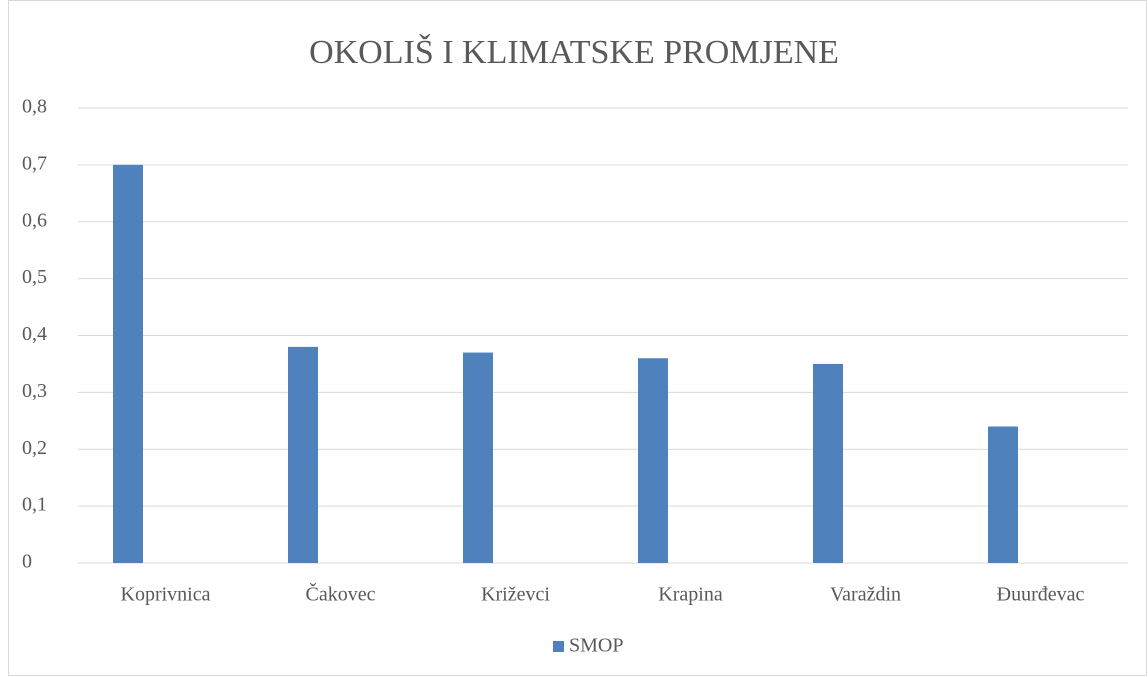  Describe the element at coordinates (34, 220) in the screenshot. I see `y-tick-label: 0,6` at that location.